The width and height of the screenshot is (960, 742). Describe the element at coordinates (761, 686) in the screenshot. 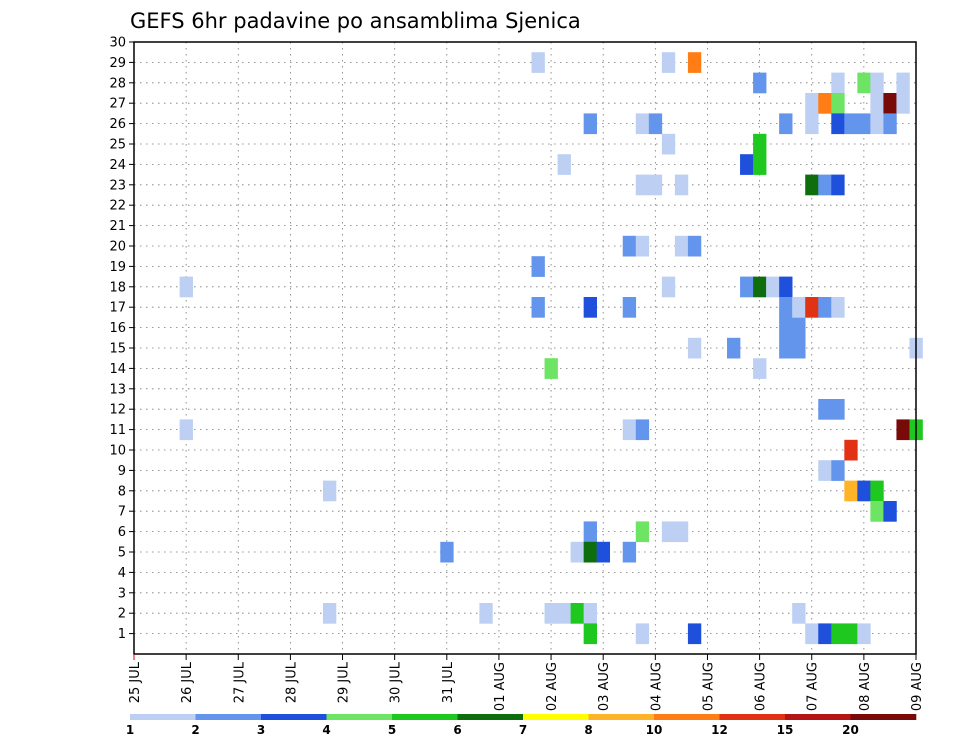

I see `x-tick-label: 06 AUG` at that location.